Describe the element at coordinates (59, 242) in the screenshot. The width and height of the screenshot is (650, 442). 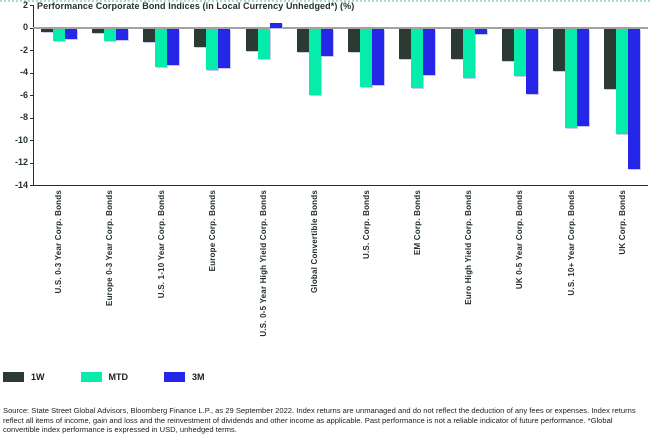
I see `x-axis-category-label: U.S. 0-3 Year Corp. Bonds` at that location.